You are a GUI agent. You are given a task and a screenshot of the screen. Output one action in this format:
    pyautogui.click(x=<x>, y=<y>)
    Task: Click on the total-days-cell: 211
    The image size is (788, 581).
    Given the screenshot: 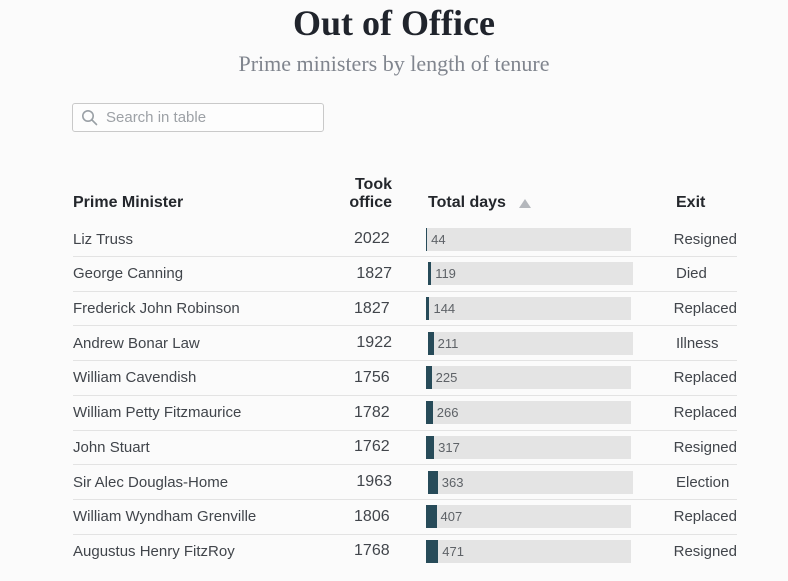 What is the action you would take?
    pyautogui.click(x=530, y=343)
    